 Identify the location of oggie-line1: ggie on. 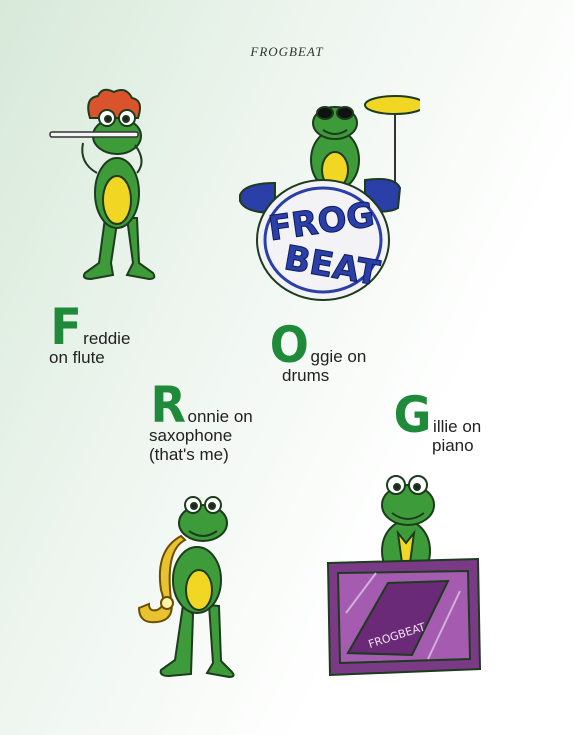
(338, 356).